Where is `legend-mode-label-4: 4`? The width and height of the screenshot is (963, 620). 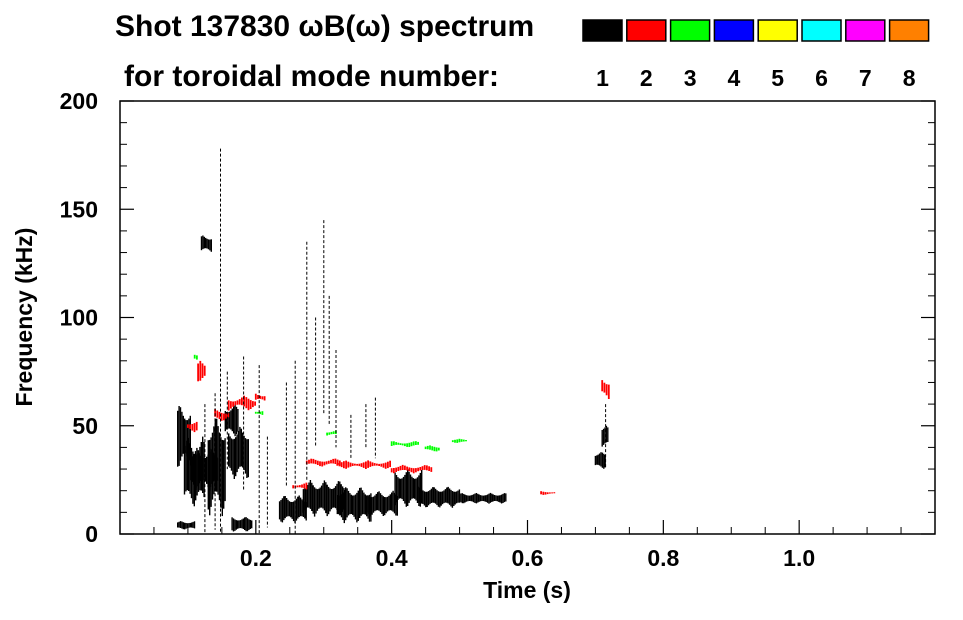
legend-mode-label-4: 4 is located at coordinates (734, 78).